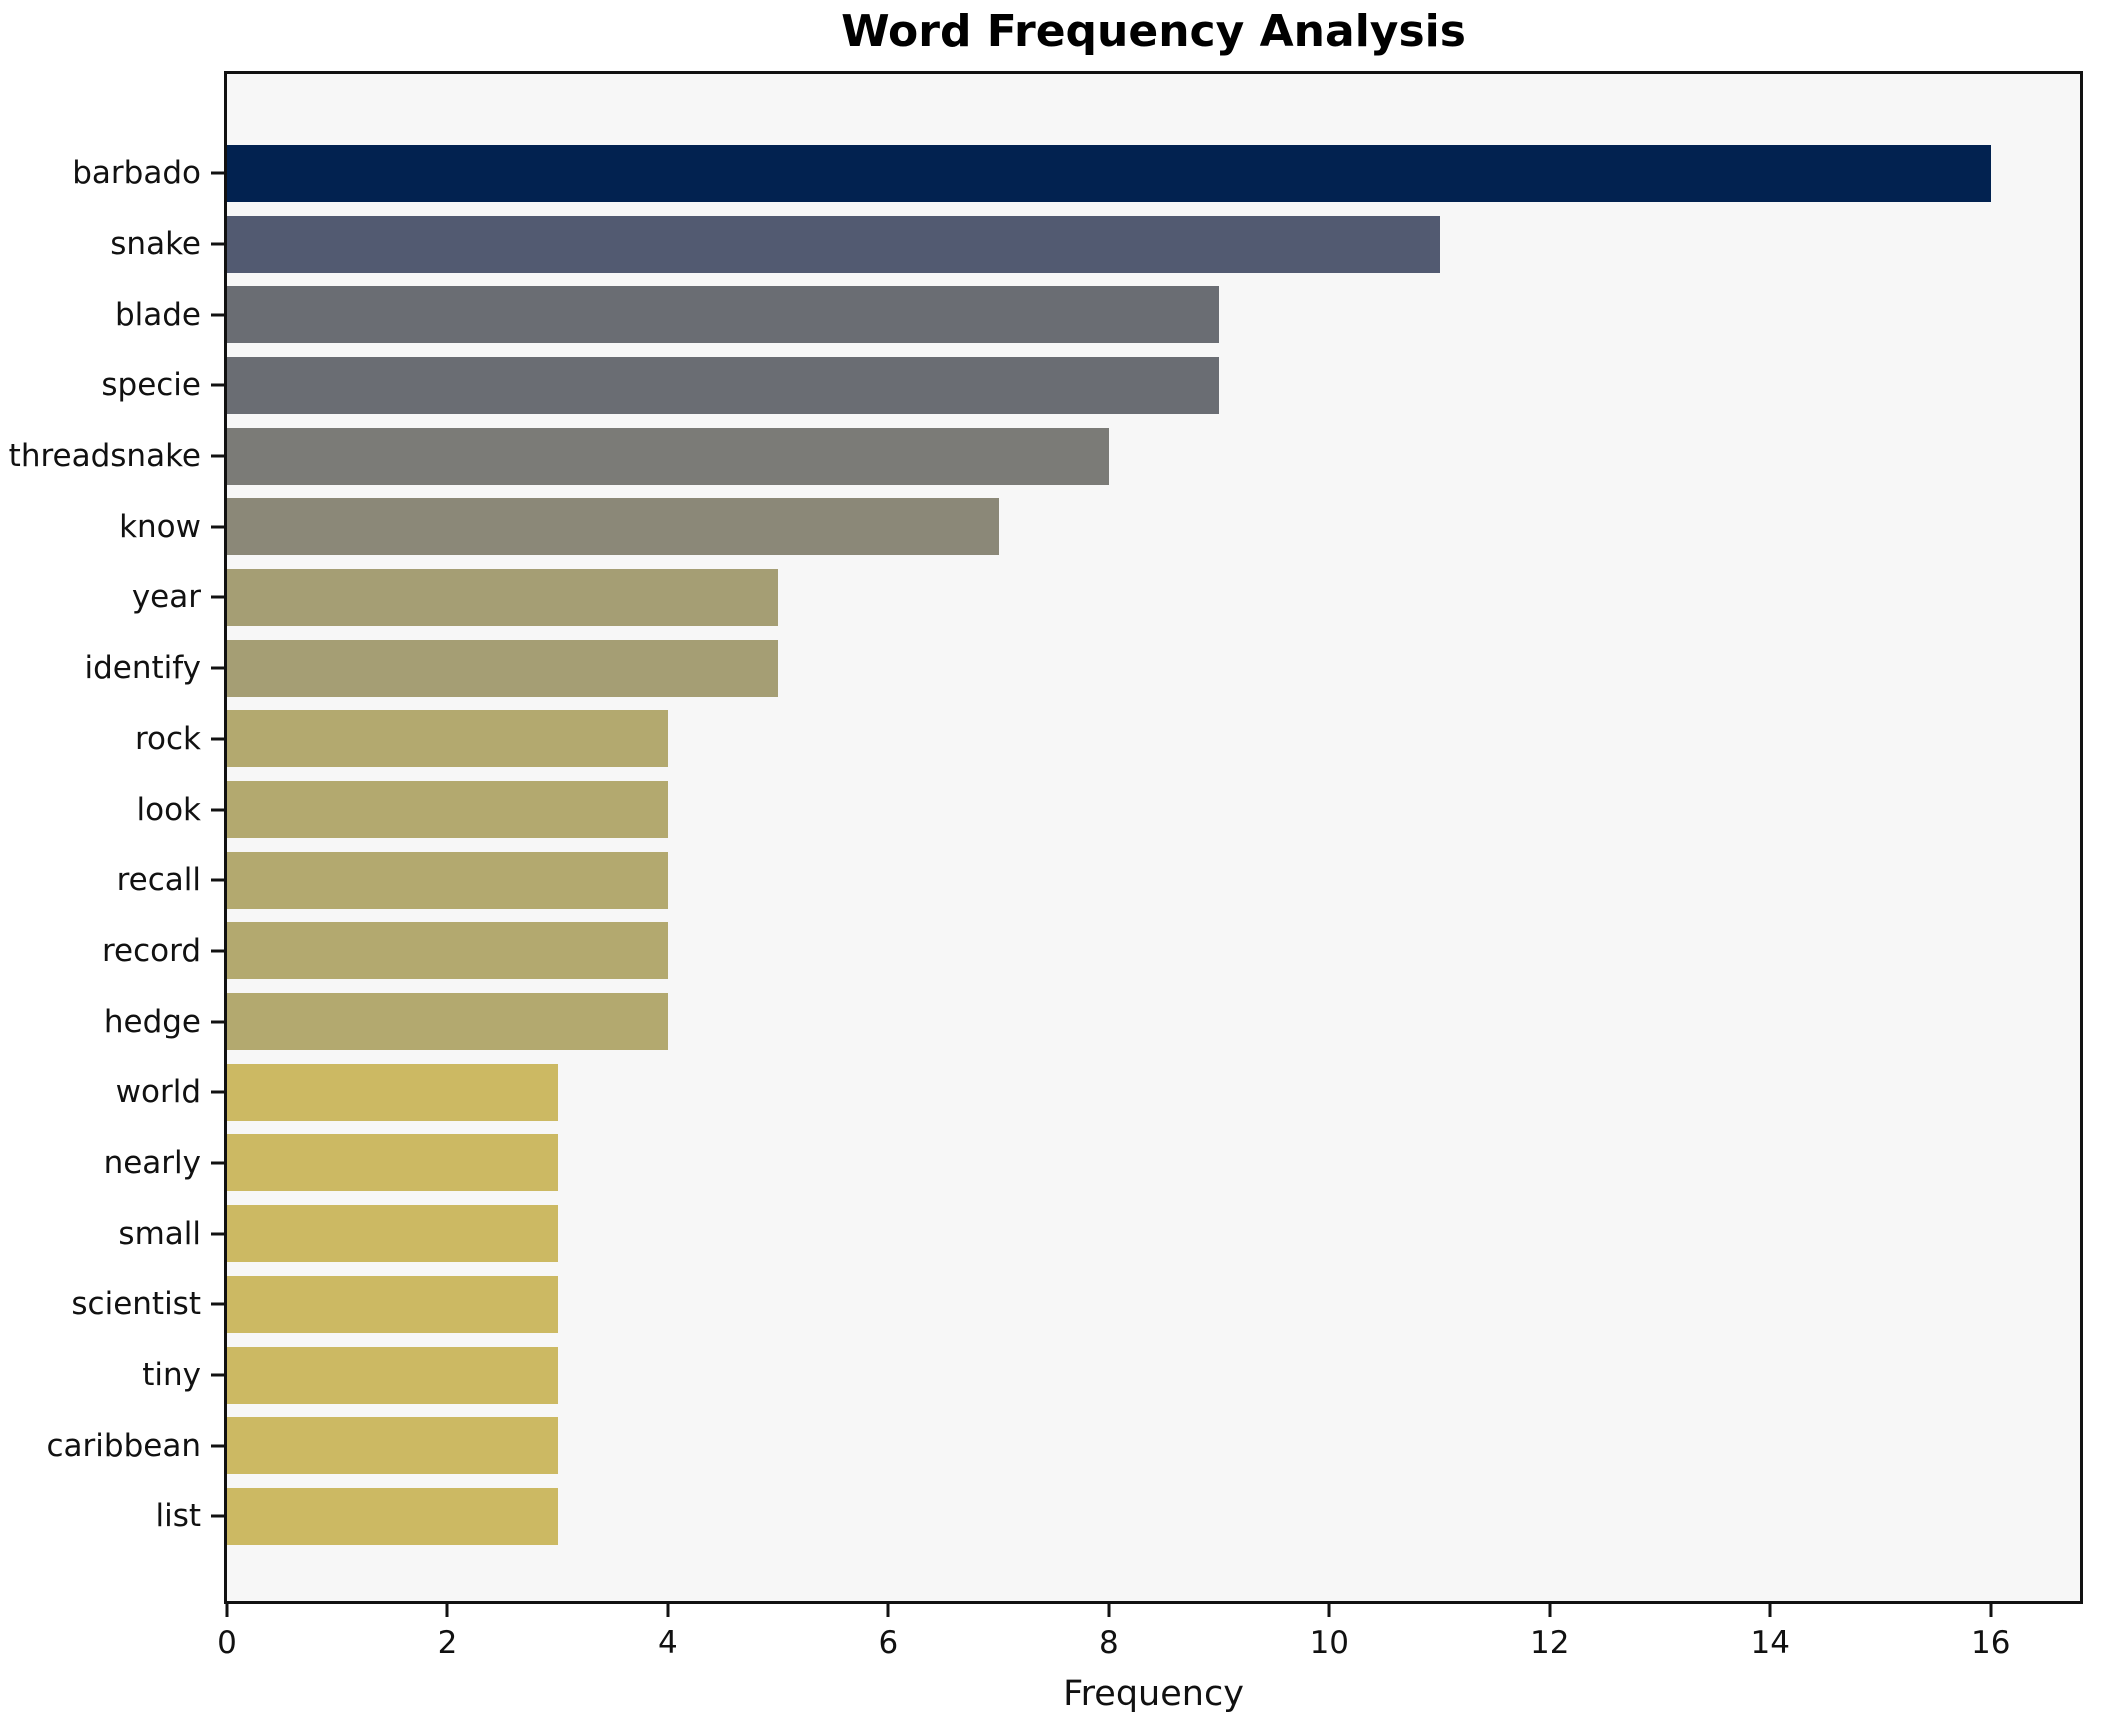  Describe the element at coordinates (157, 314) in the screenshot. I see `y-axis-label: blade` at that location.